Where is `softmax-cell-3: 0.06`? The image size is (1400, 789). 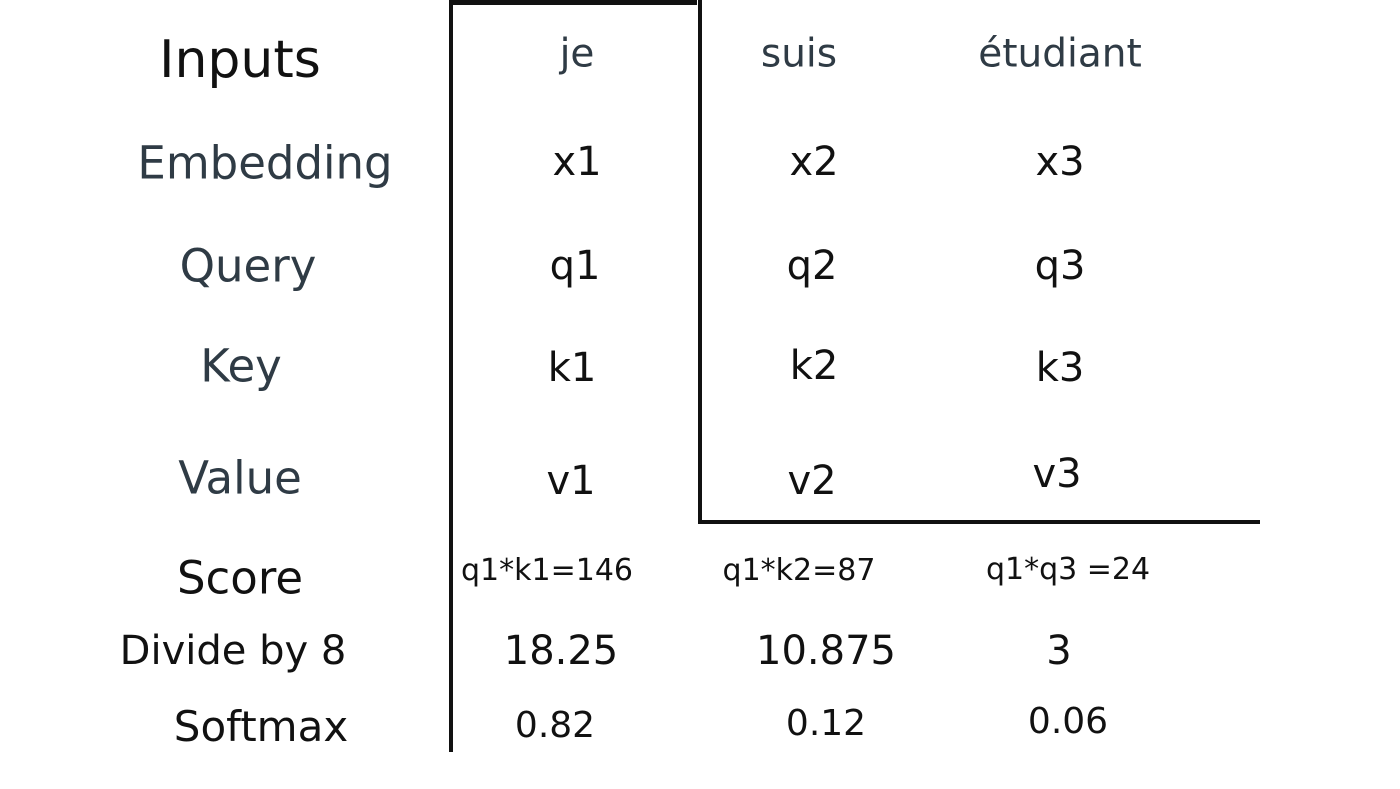 softmax-cell-3: 0.06 is located at coordinates (1068, 721).